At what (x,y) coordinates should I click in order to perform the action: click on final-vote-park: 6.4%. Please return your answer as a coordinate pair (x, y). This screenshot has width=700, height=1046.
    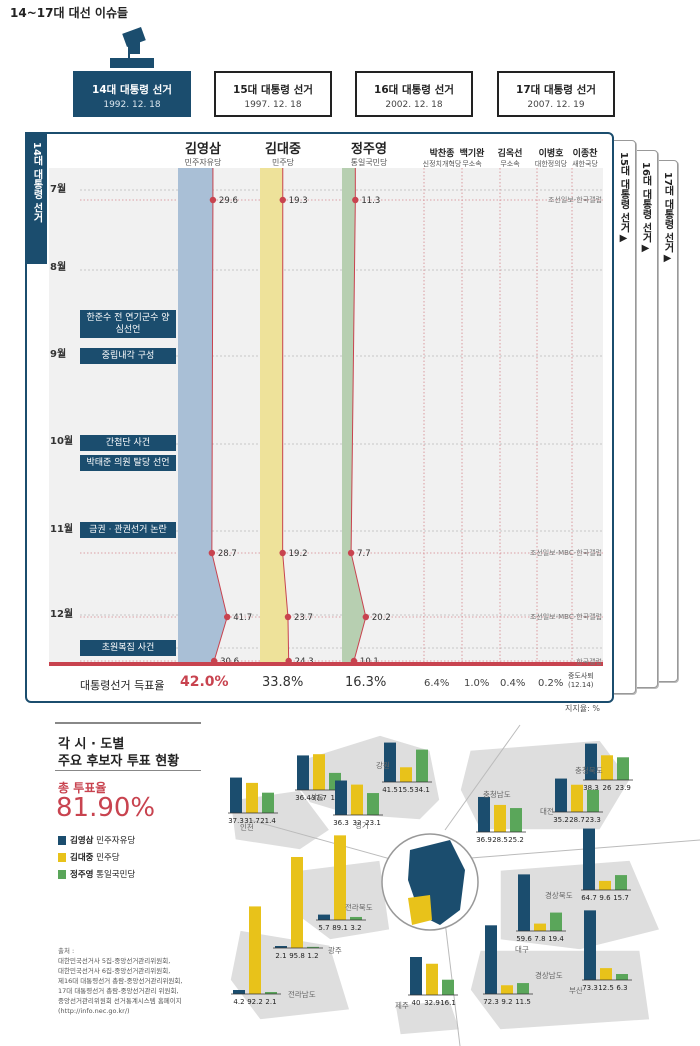
    Looking at the image, I should click on (437, 683).